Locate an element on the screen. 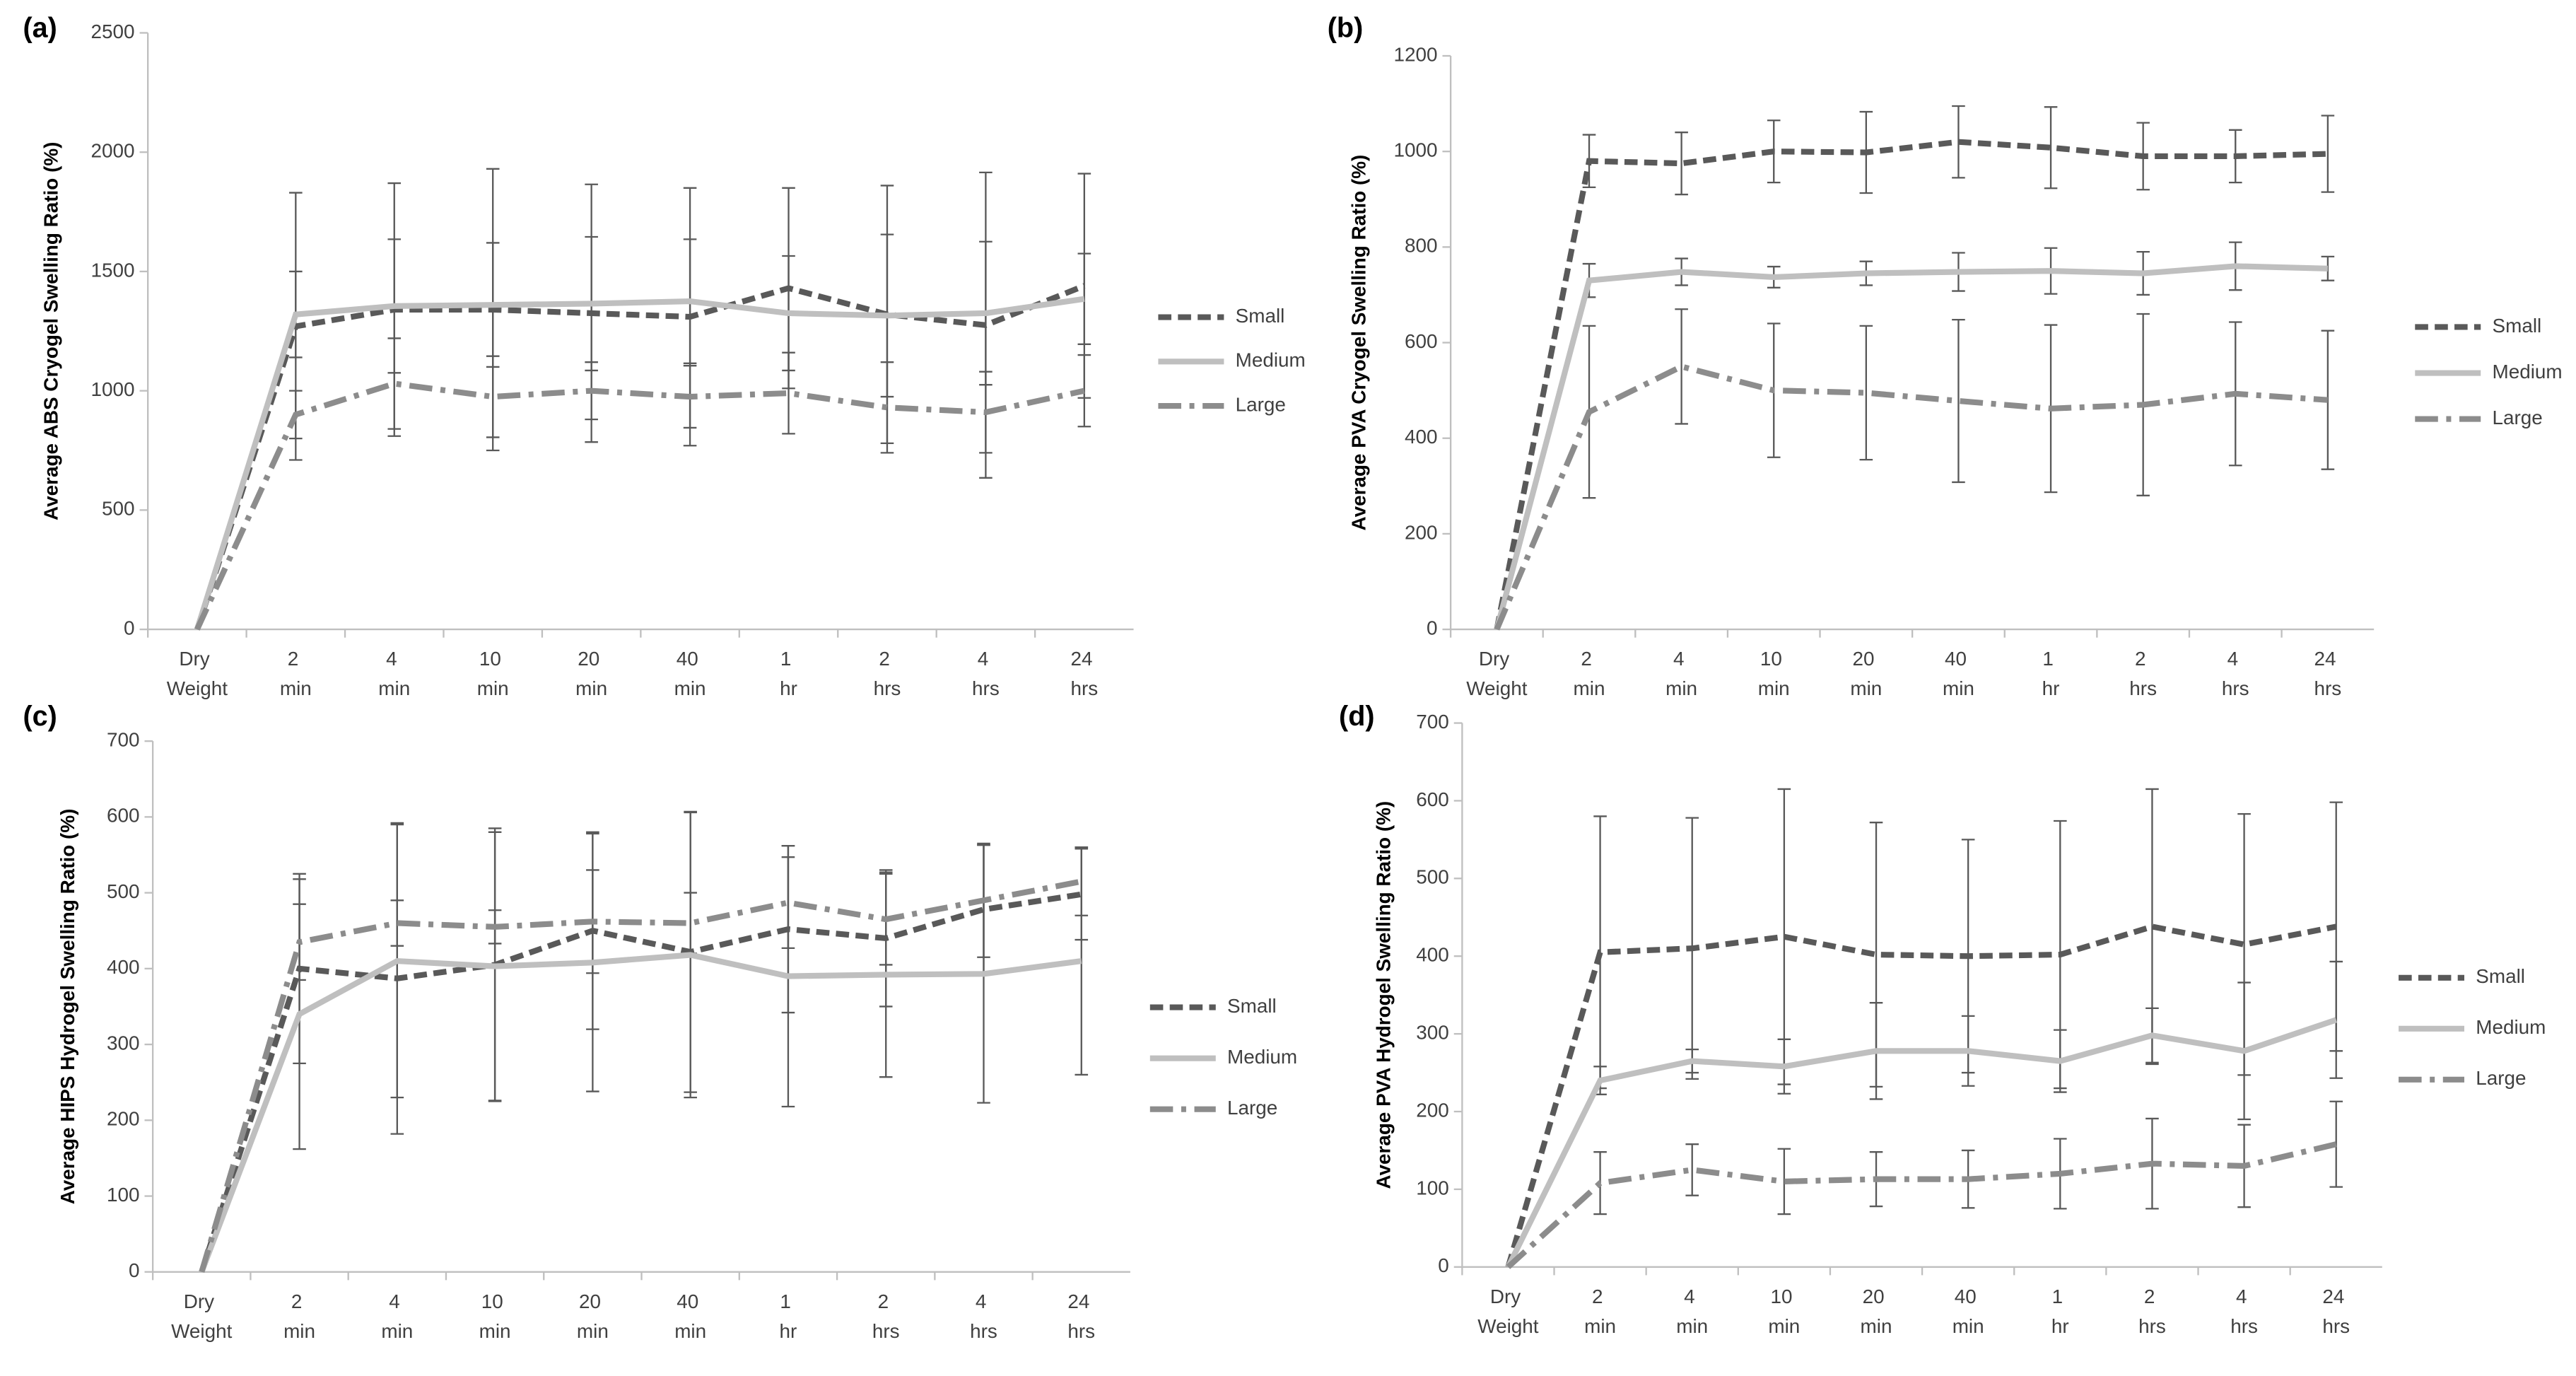 This screenshot has width=2576, height=1376. y-axis-title: Average PVA Hydrogel Swelling Ratio (%) is located at coordinates (1383, 995).